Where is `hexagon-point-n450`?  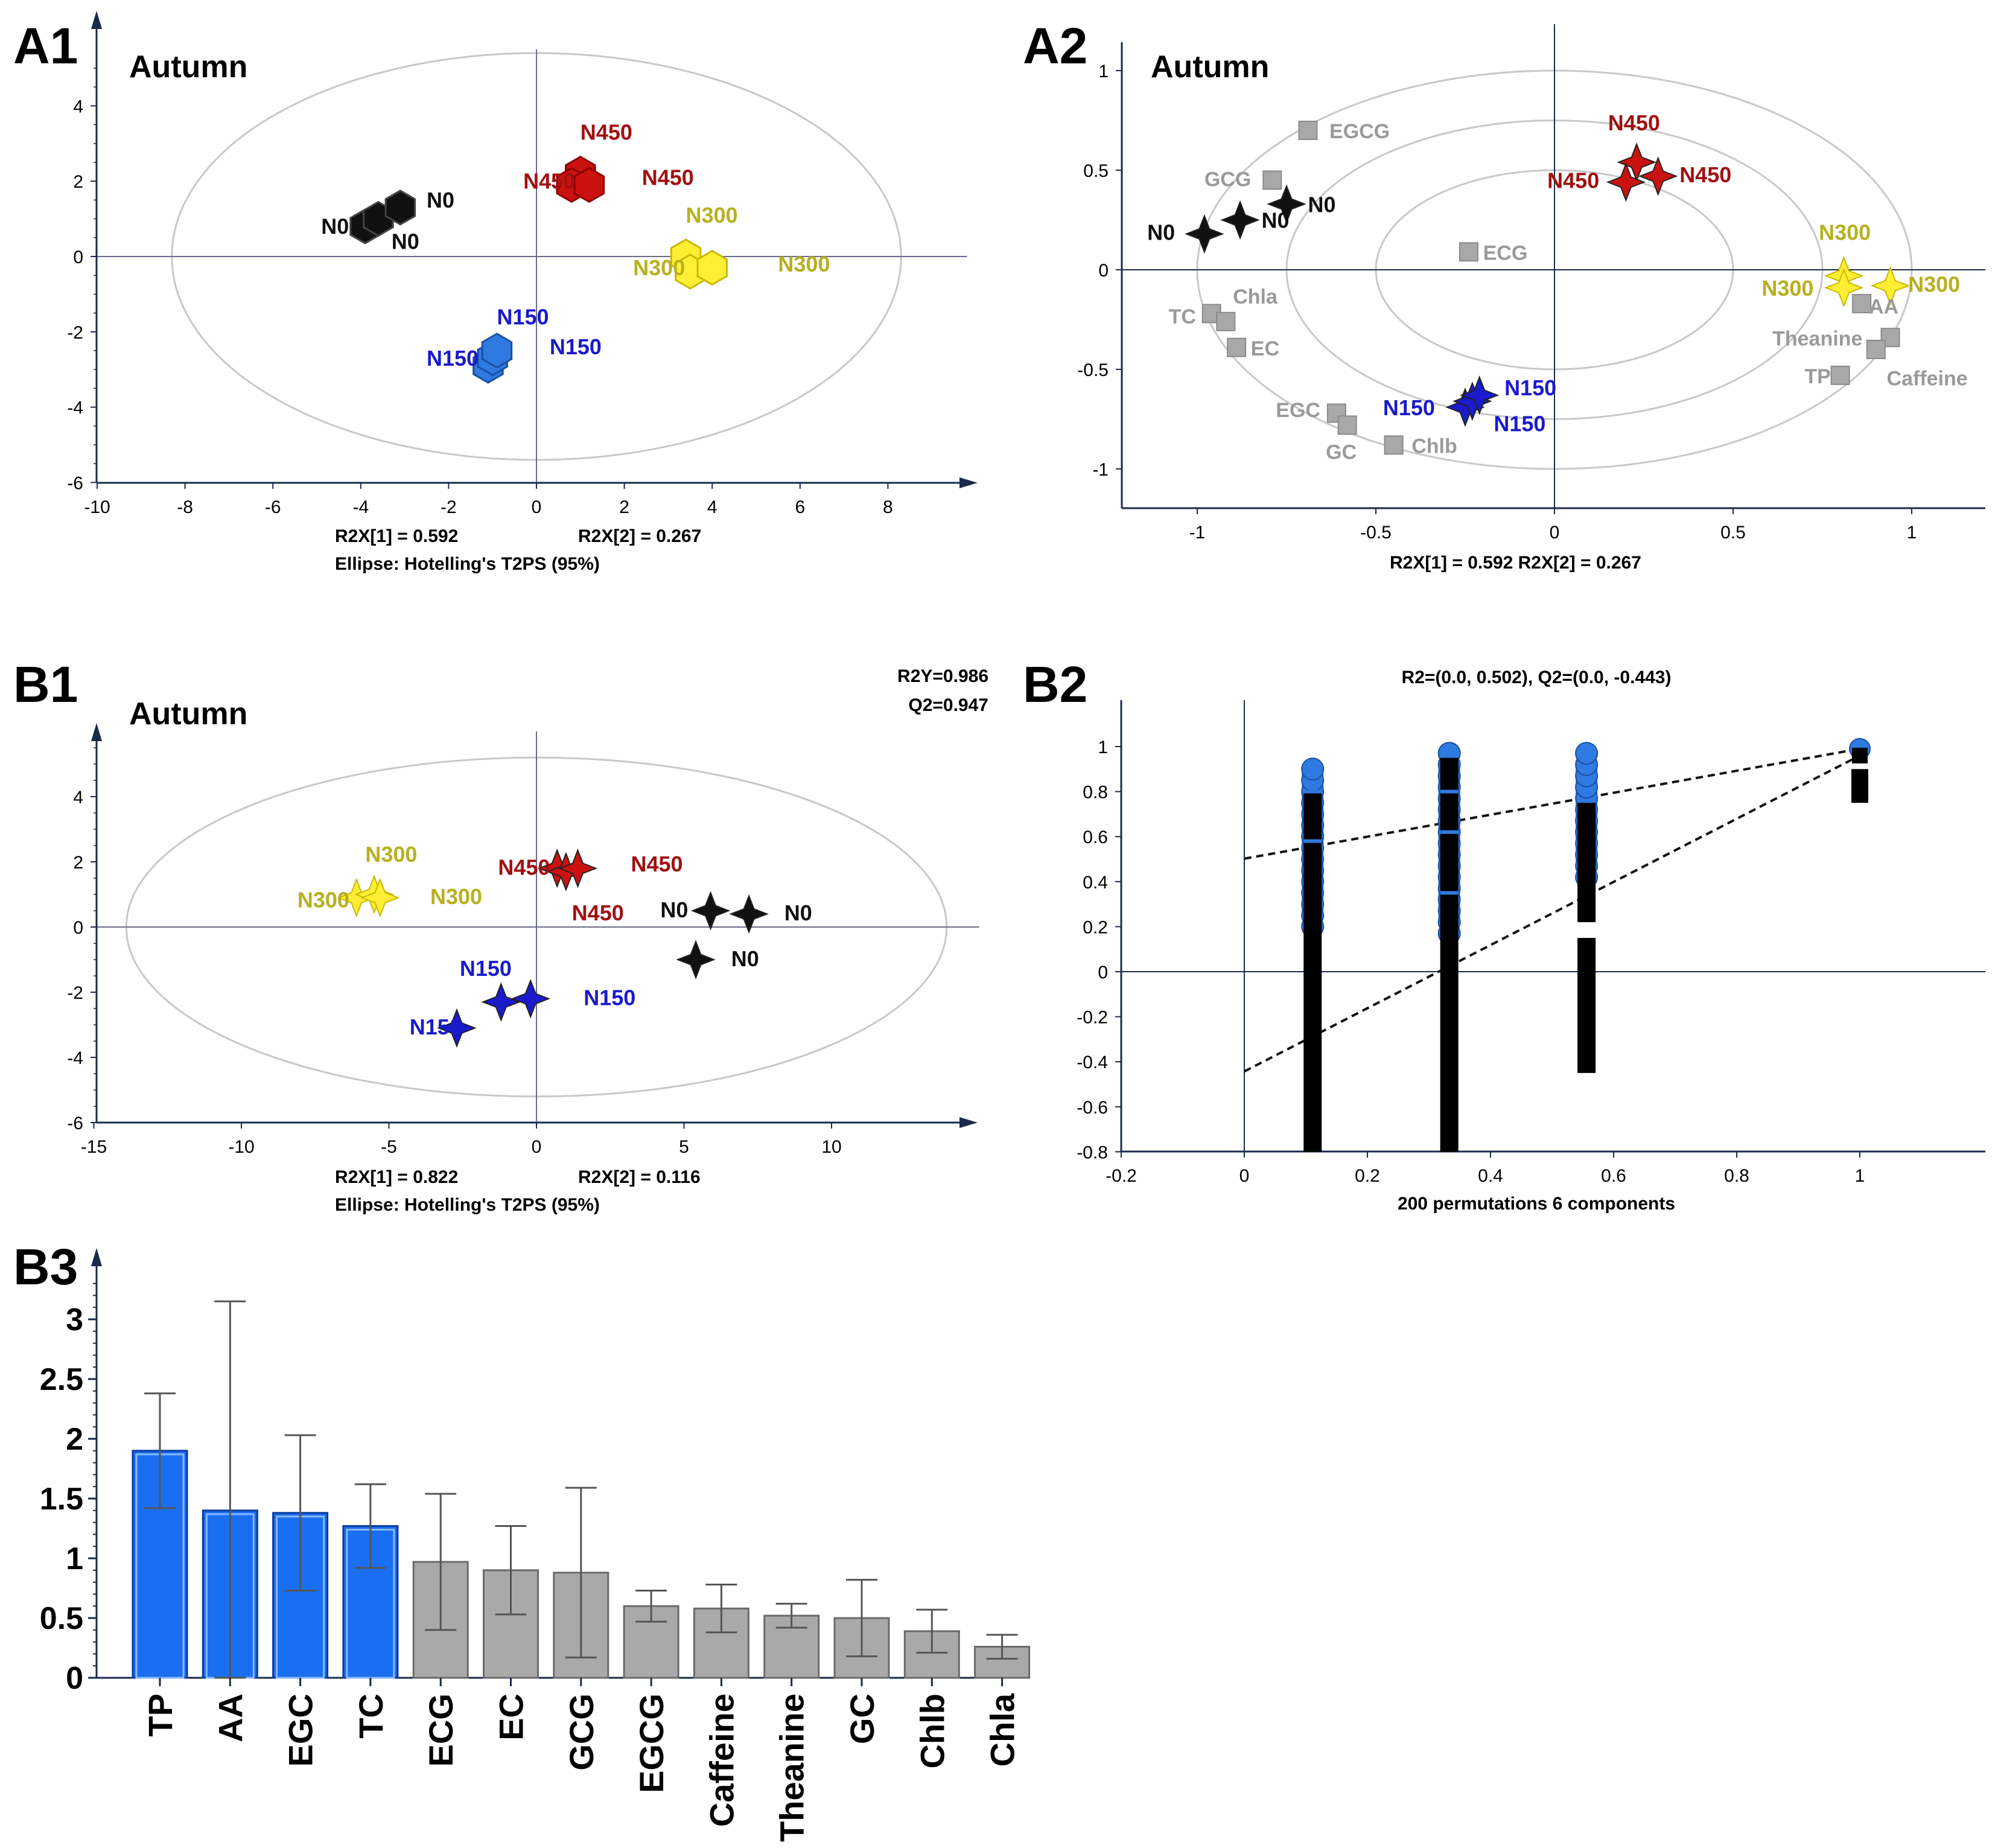 hexagon-point-n450 is located at coordinates (589, 185).